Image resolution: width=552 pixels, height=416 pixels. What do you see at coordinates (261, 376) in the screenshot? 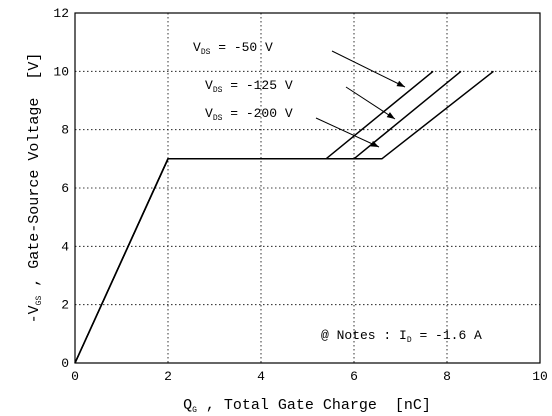
I see `x-tick-label: 4` at bounding box center [261, 376].